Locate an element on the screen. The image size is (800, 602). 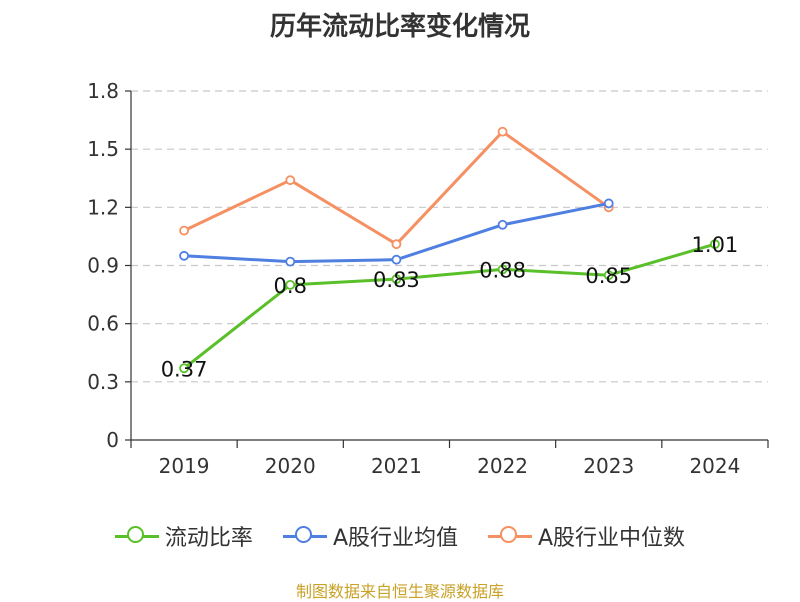
legend-label: A股行业中位数 is located at coordinates (612, 538).